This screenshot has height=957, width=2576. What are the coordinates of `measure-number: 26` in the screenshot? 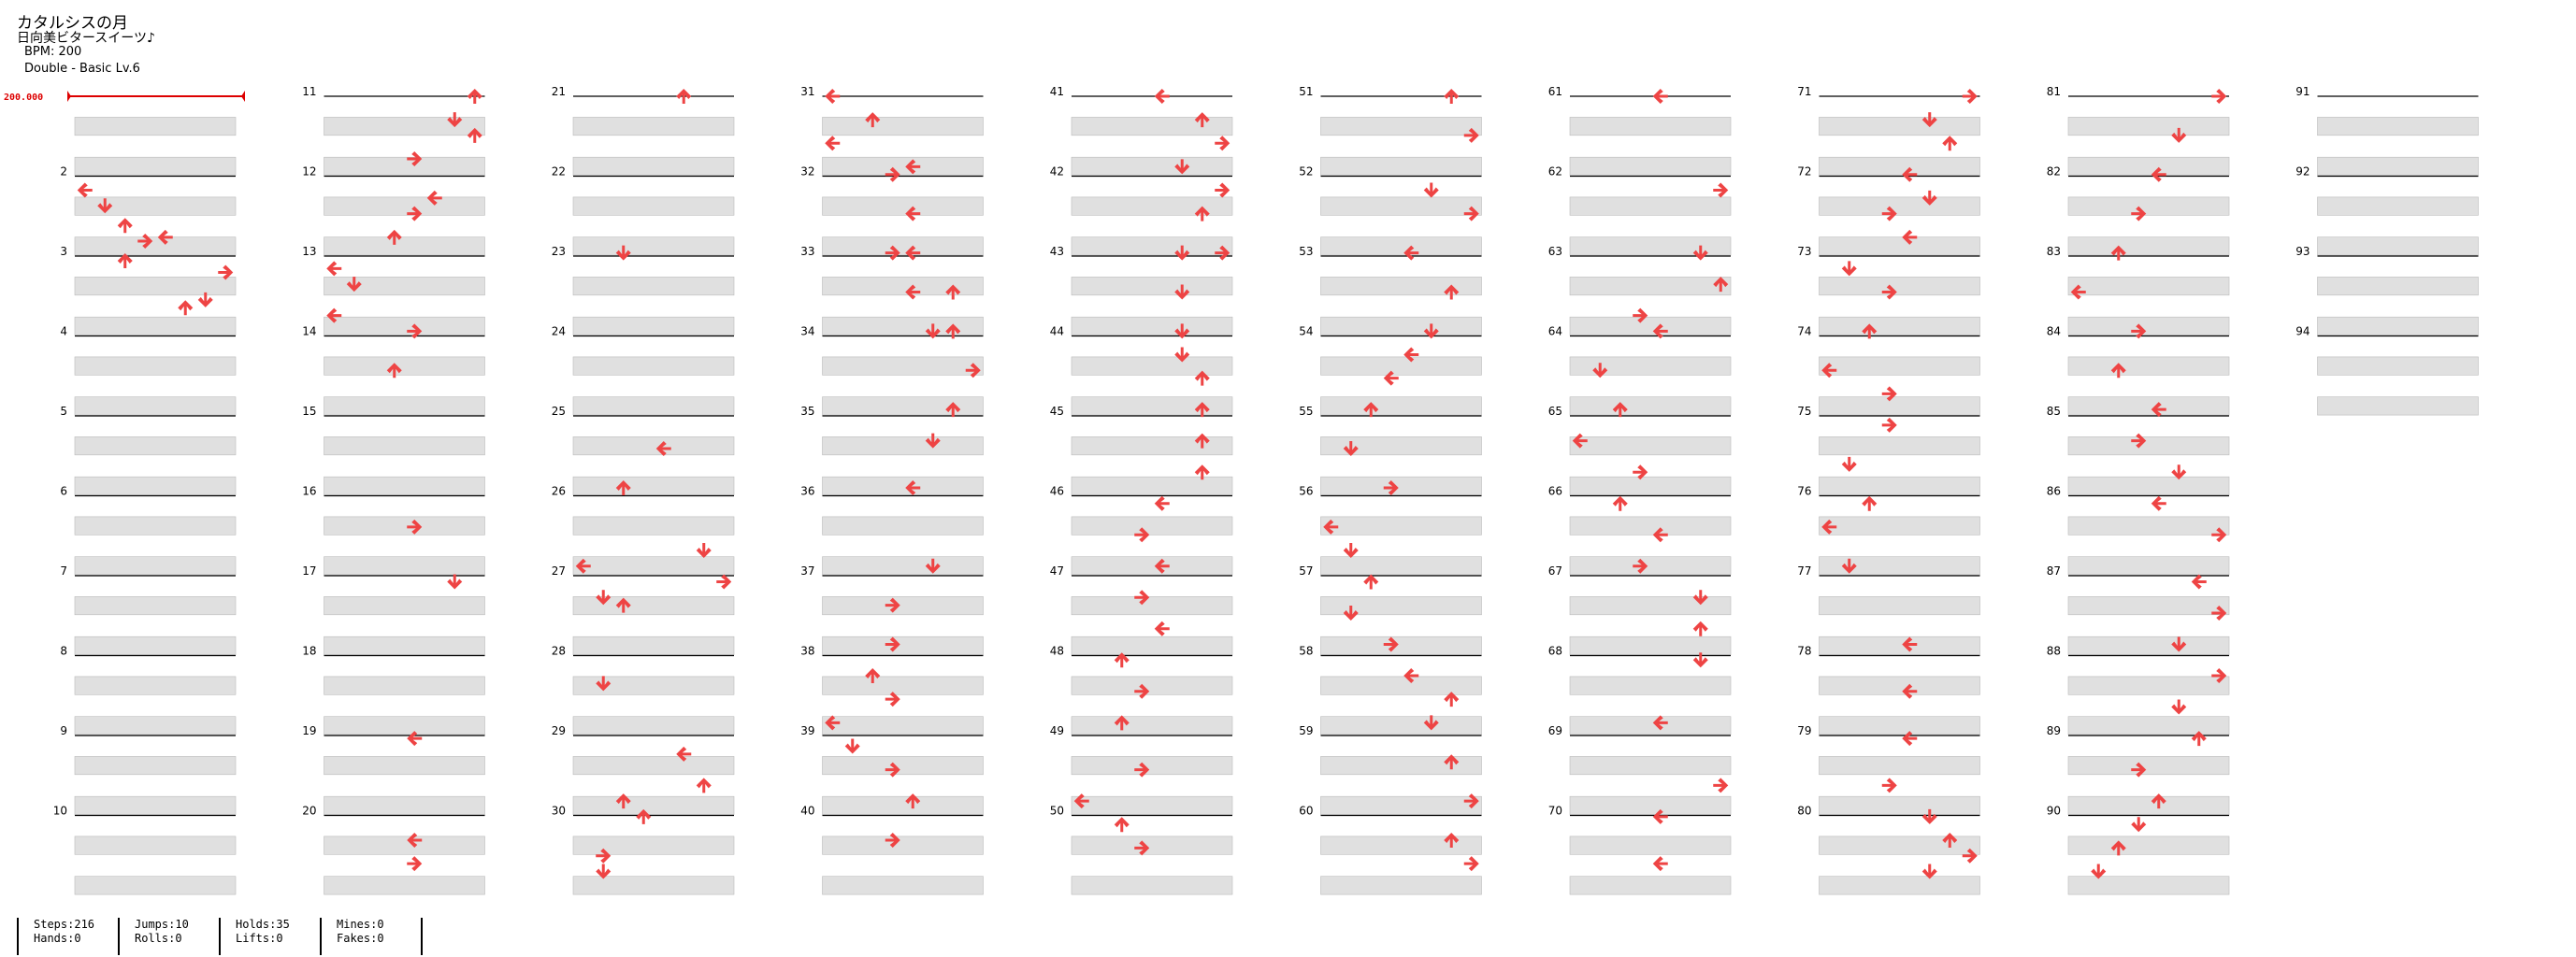 It's located at (559, 492).